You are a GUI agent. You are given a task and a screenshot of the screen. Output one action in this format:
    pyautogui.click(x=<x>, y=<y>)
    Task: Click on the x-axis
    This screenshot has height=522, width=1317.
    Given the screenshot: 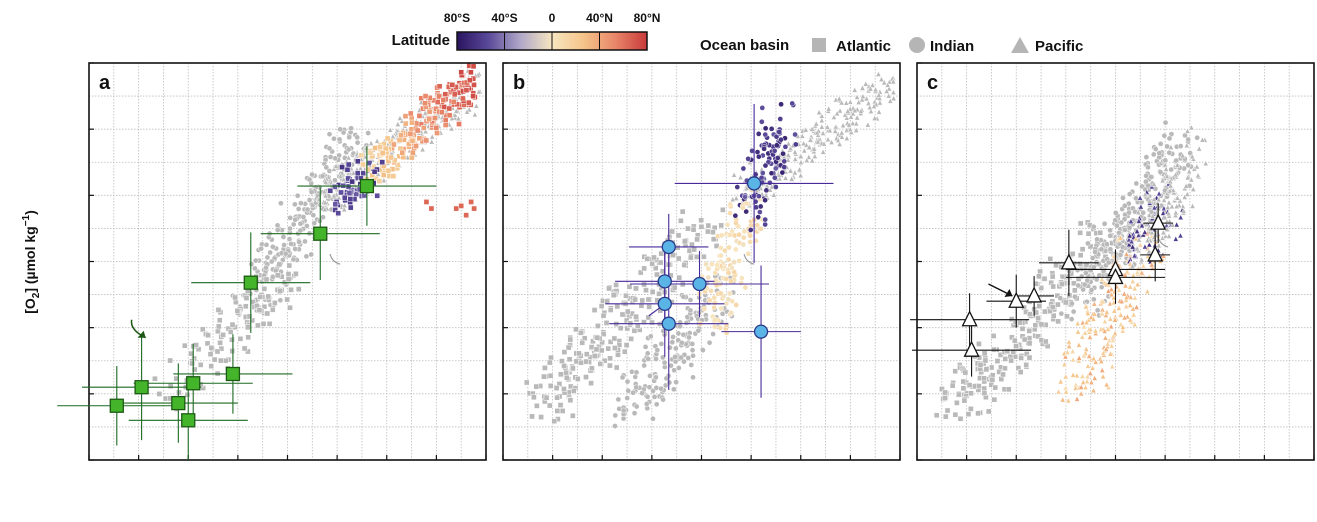 What is the action you would take?
    pyautogui.click(x=1115, y=457)
    